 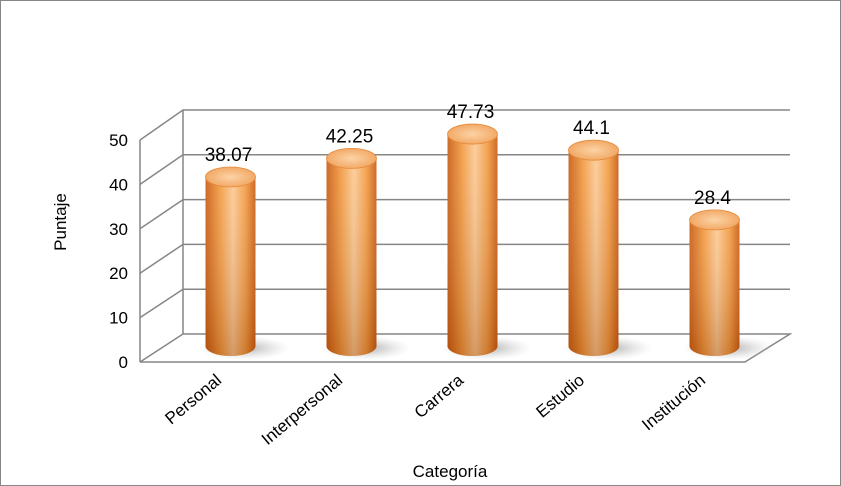 What do you see at coordinates (118, 251) in the screenshot?
I see `y-tick-labels: 0 10 20 30 40 50` at bounding box center [118, 251].